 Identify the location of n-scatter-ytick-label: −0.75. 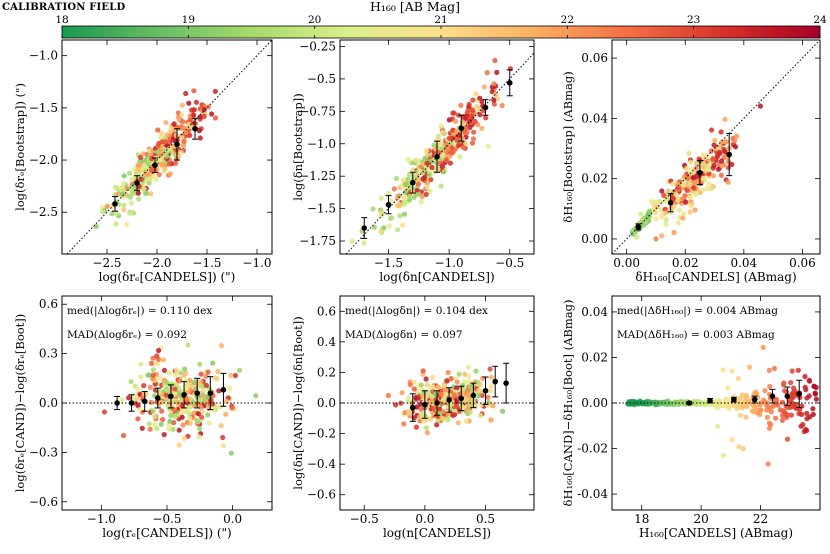
(317, 111).